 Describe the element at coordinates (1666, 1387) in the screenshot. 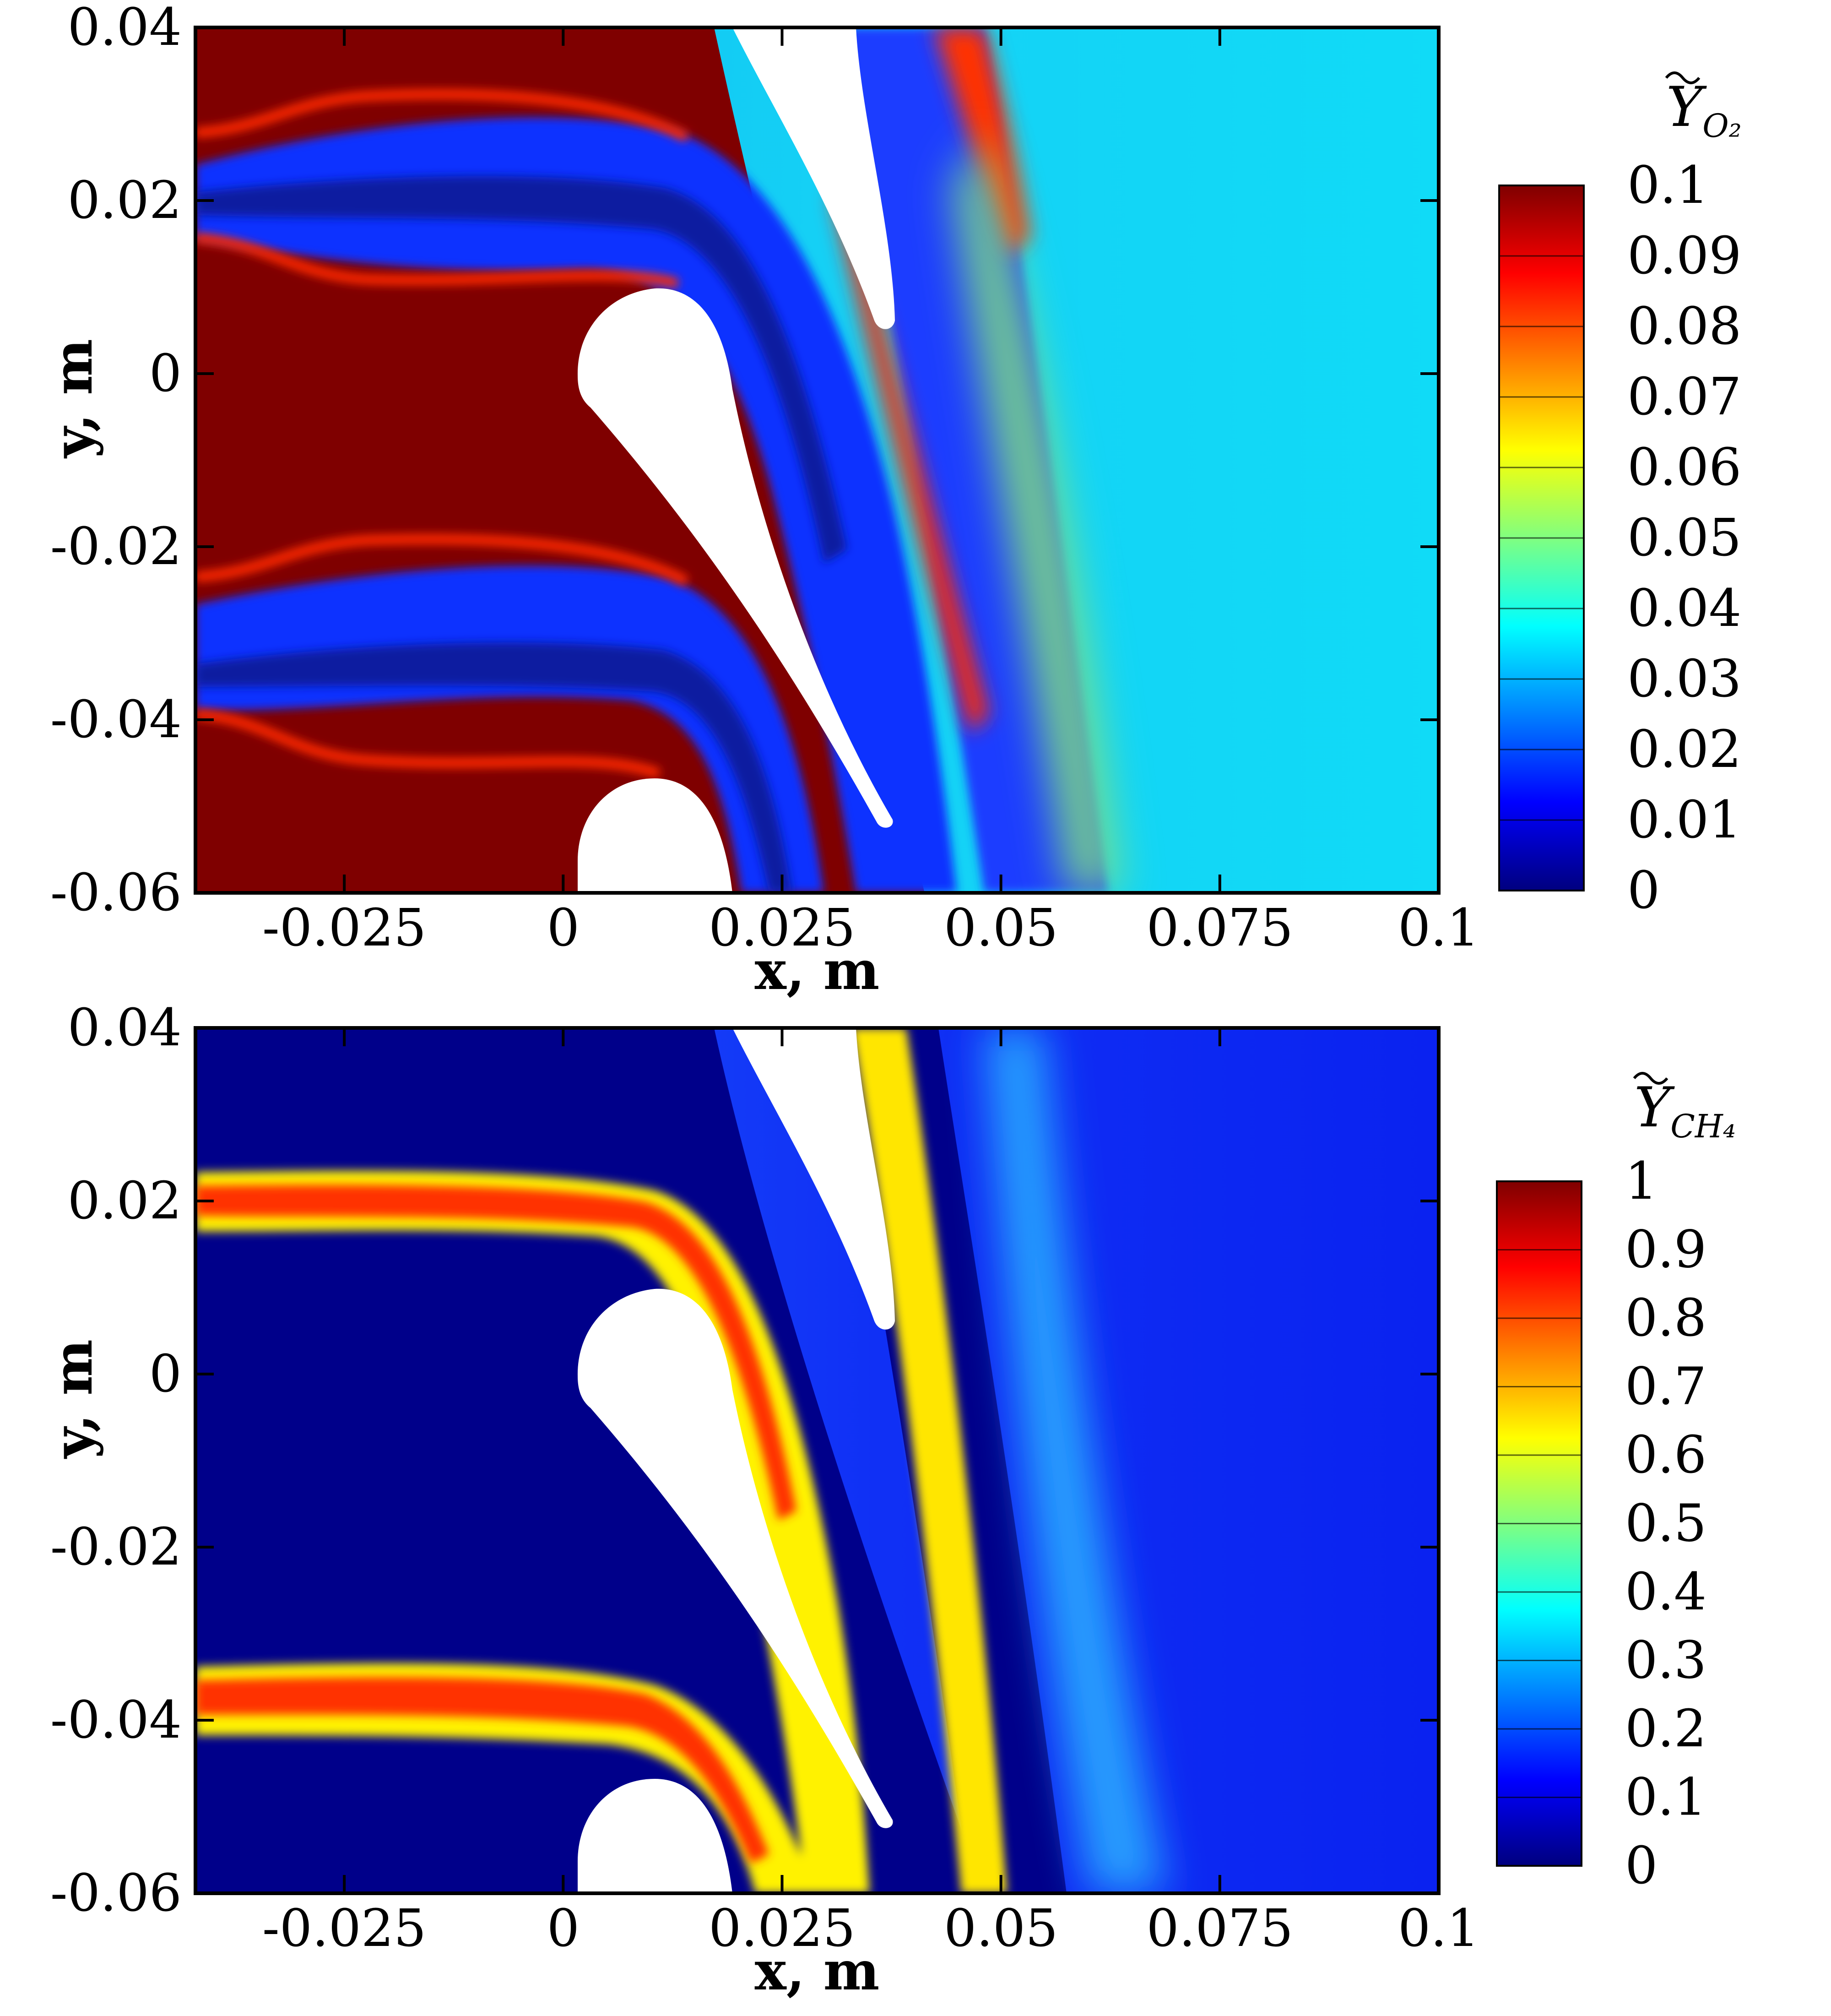

I see `colorbar-tick-label: 0.7` at that location.